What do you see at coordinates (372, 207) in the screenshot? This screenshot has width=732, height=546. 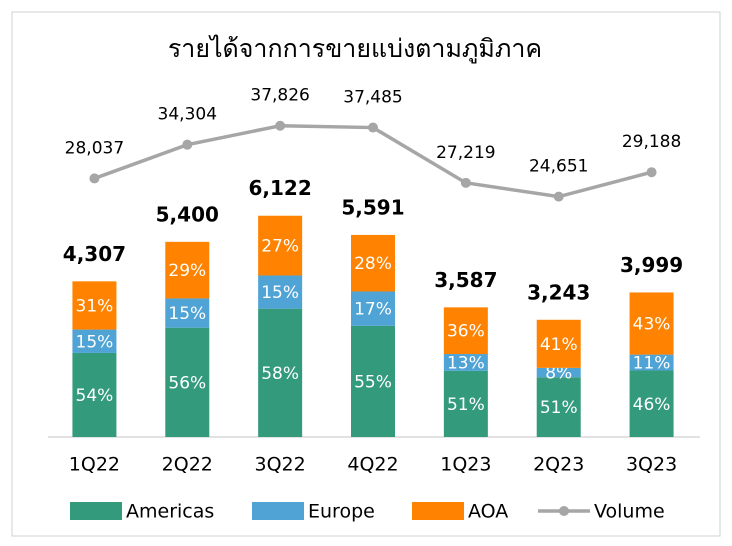 I see `total-label: 5,591` at bounding box center [372, 207].